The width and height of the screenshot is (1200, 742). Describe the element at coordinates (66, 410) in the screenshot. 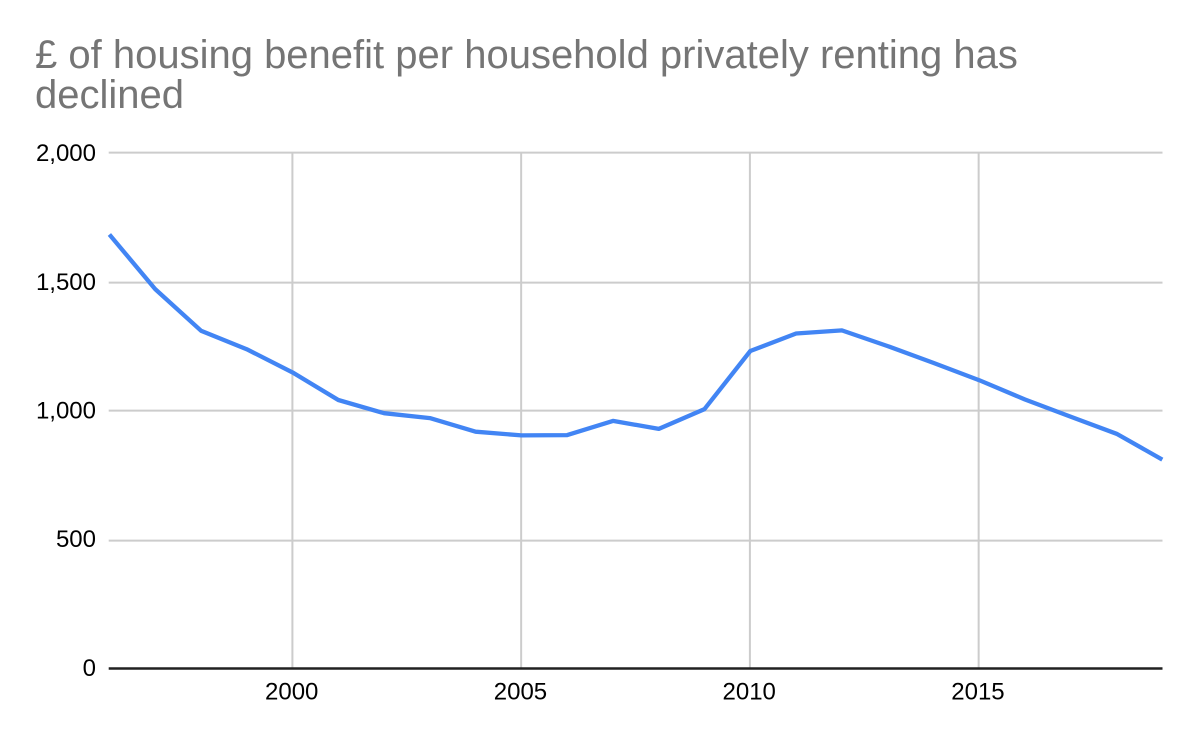

I see `svg-text: 1,000` at that location.